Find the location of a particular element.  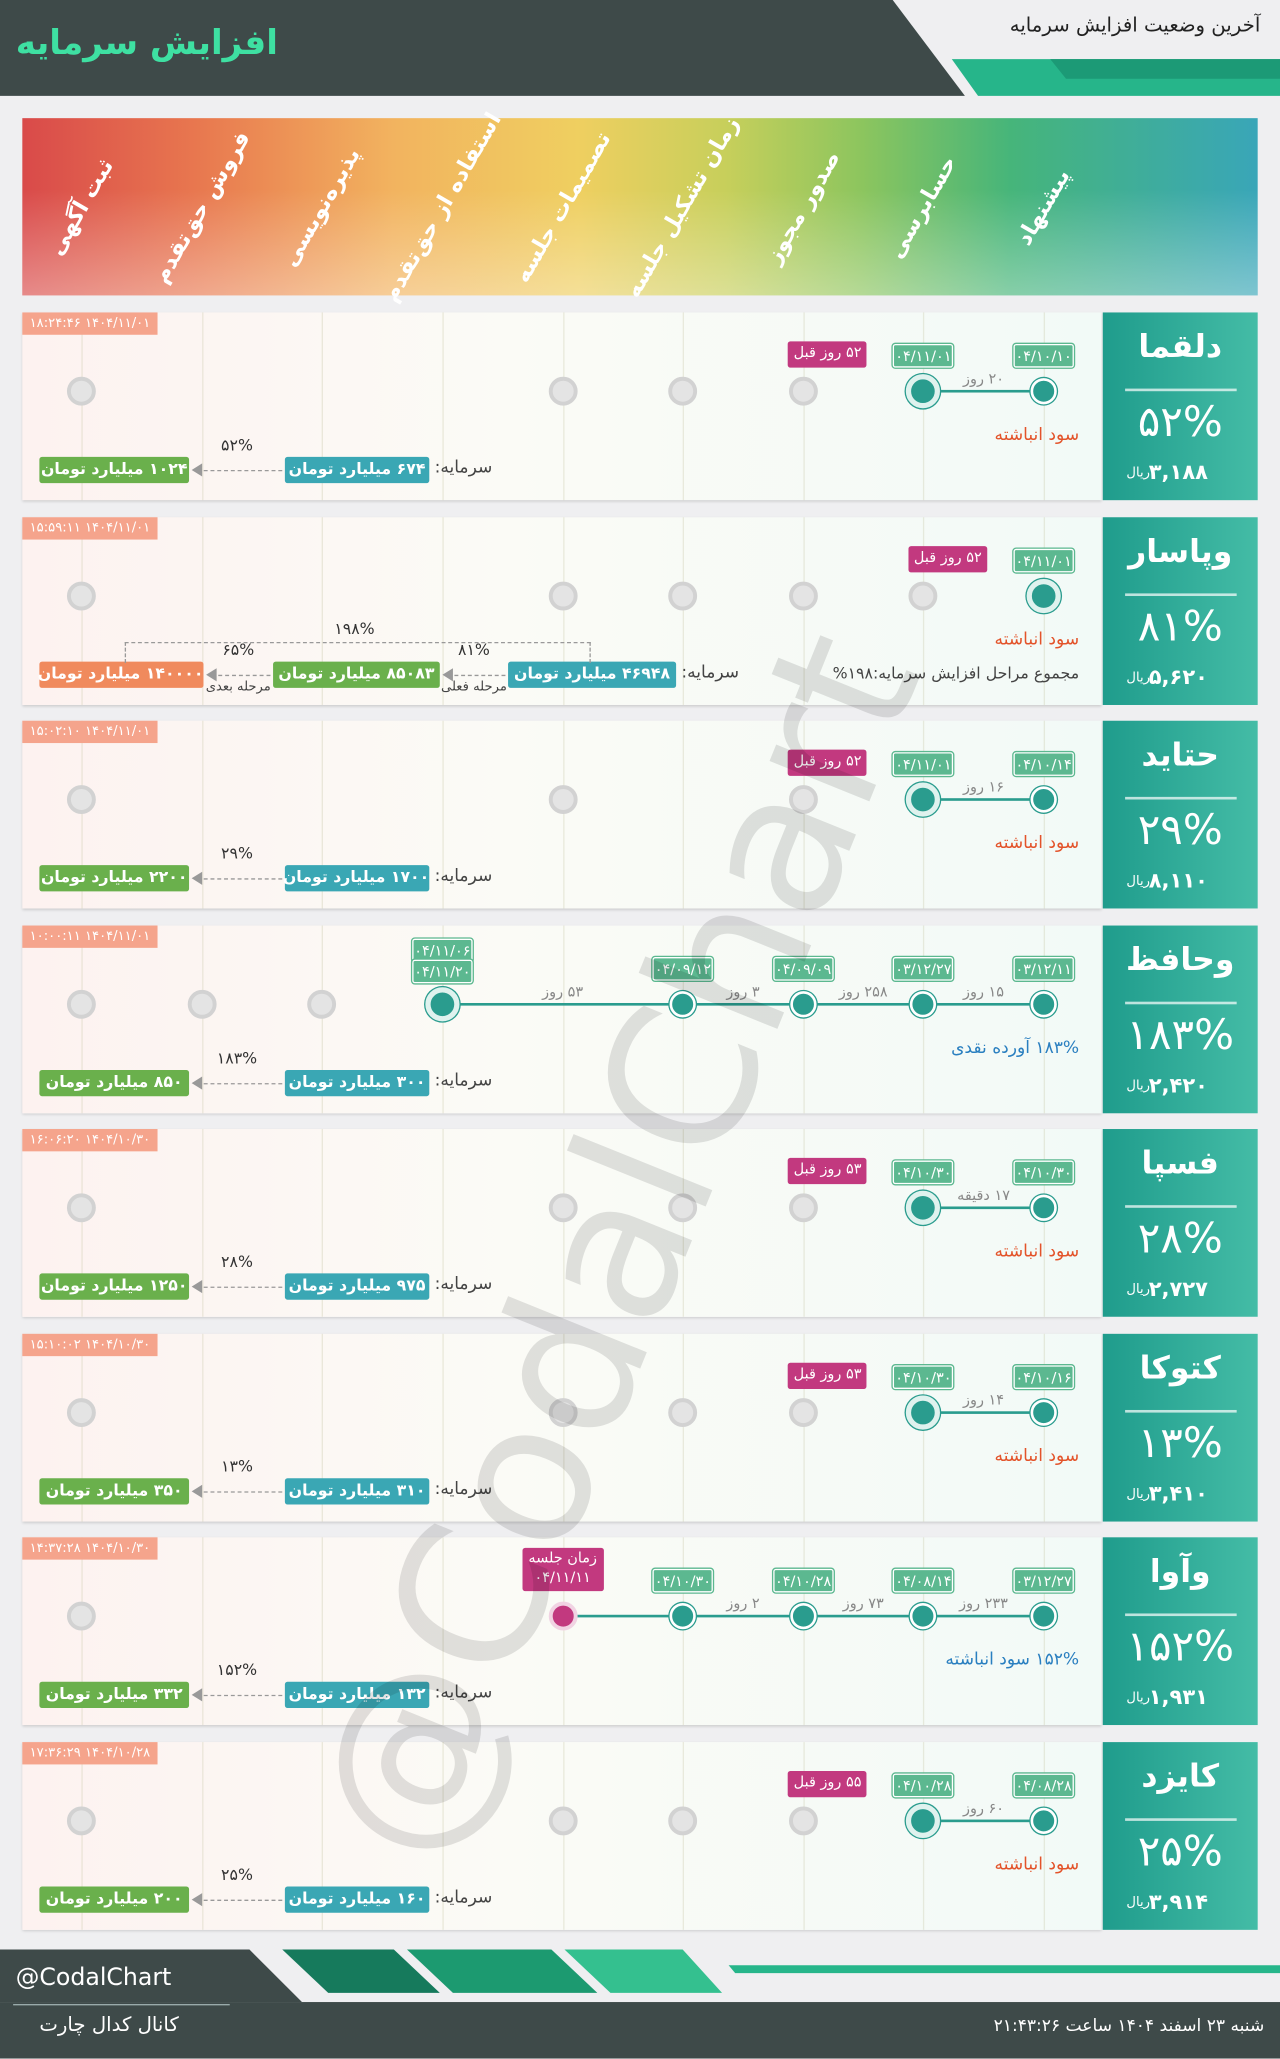

date-label: ۰۴/۱۱/۰۱ is located at coordinates (1044, 560).